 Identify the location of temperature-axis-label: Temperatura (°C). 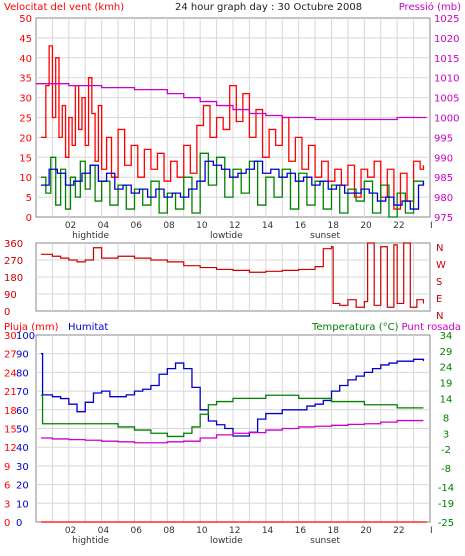
(355, 327).